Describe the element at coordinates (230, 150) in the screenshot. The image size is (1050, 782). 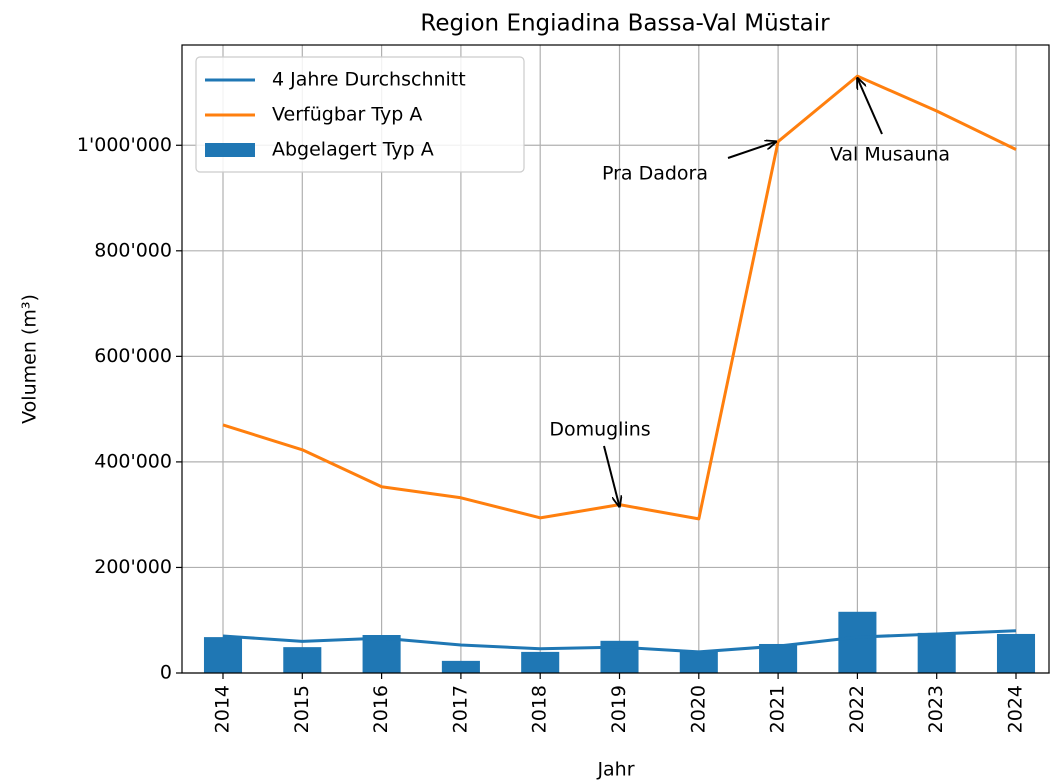
I see `legend-swatch` at that location.